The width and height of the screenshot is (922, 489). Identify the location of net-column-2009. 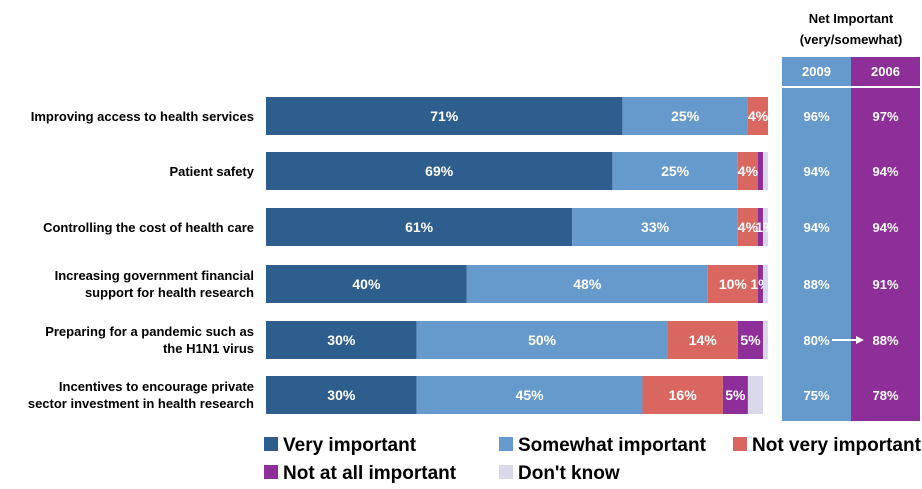
(816, 239).